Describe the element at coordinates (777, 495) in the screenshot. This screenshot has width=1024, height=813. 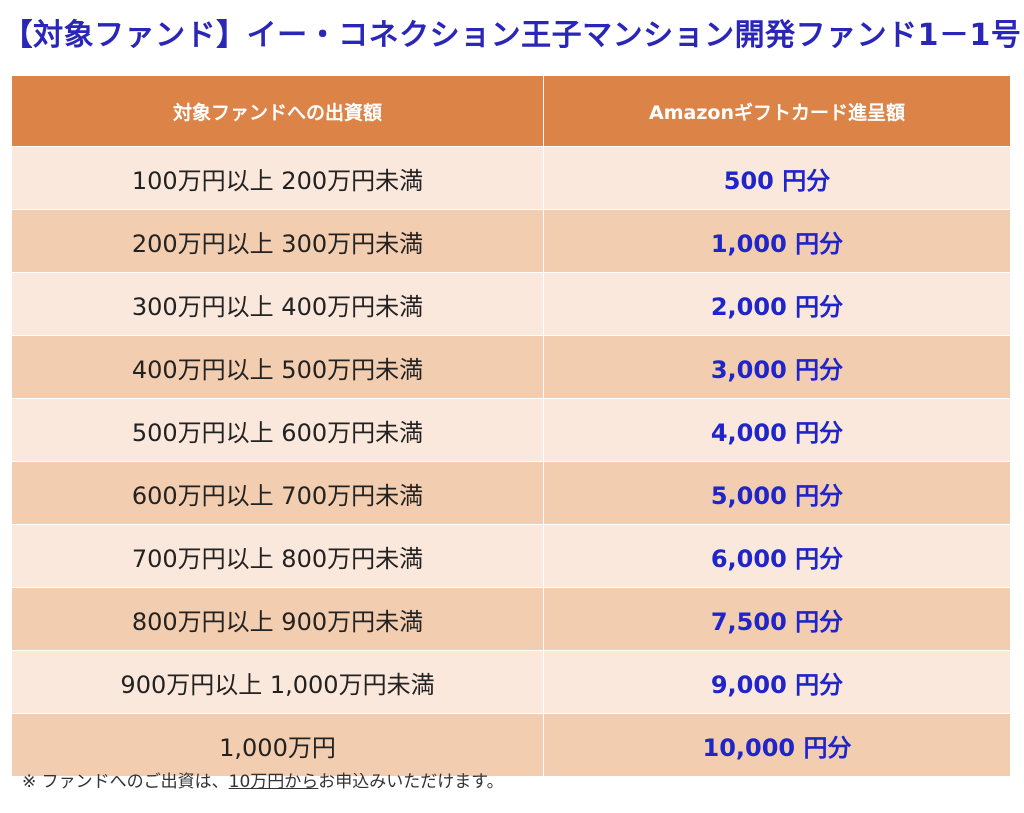
I see `gift-amount: 5,000 円分` at that location.